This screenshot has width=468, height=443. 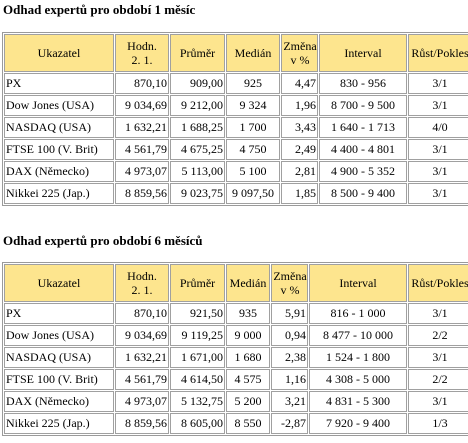 I want to click on cell-average: 909,00, so click(x=197, y=83).